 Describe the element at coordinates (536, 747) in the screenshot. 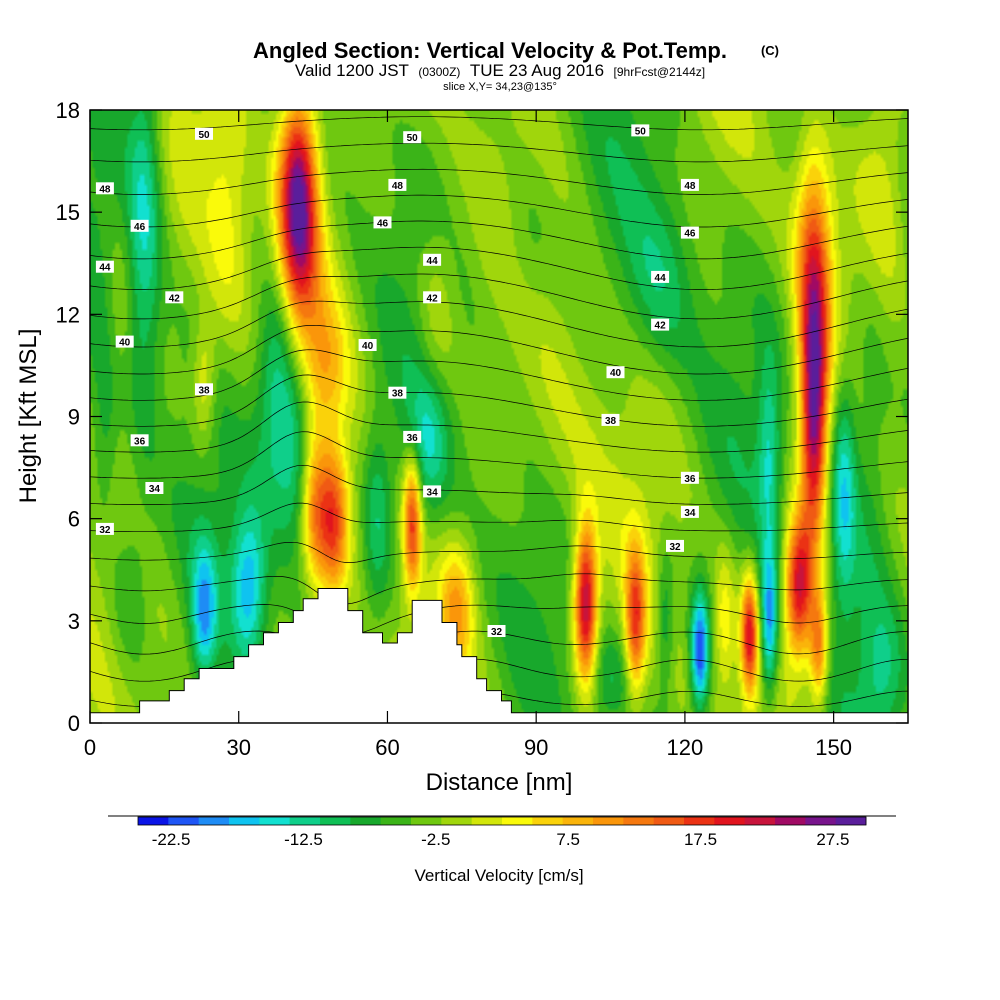

I see `x-tick-label: 90` at that location.